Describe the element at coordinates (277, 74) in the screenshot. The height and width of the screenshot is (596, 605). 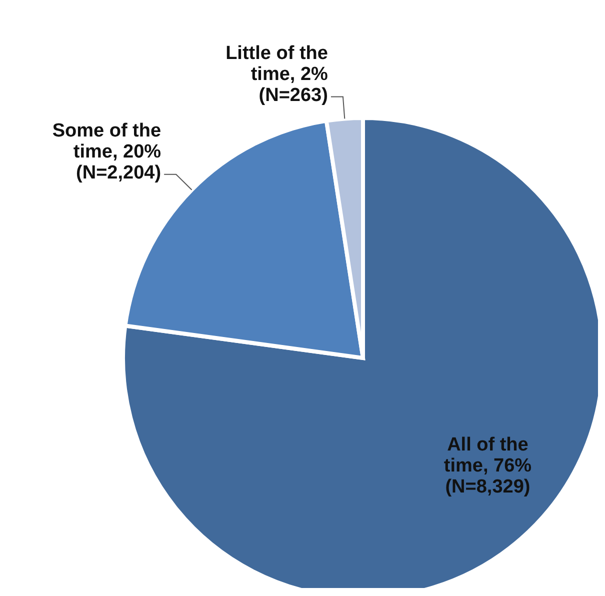
I see `slice-label: Little of the time, 2% (N=263)` at that location.